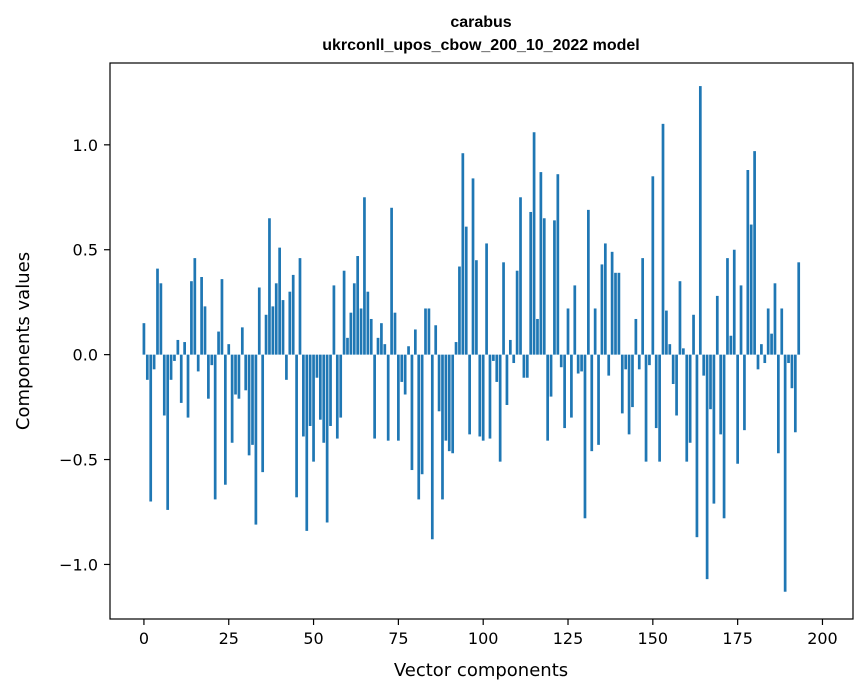 Image resolution: width=867 pixels, height=696 pixels. What do you see at coordinates (229, 638) in the screenshot?
I see `x-tick-label: 25` at bounding box center [229, 638].